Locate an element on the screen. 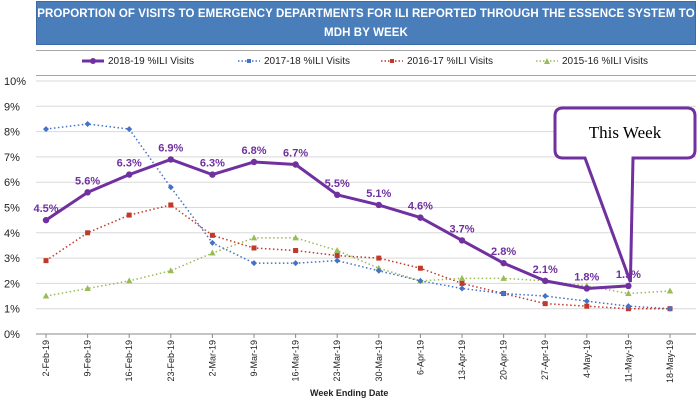 Image resolution: width=700 pixels, height=399 pixels. x-tick-label: 20-Apr-19 is located at coordinates (504, 360).